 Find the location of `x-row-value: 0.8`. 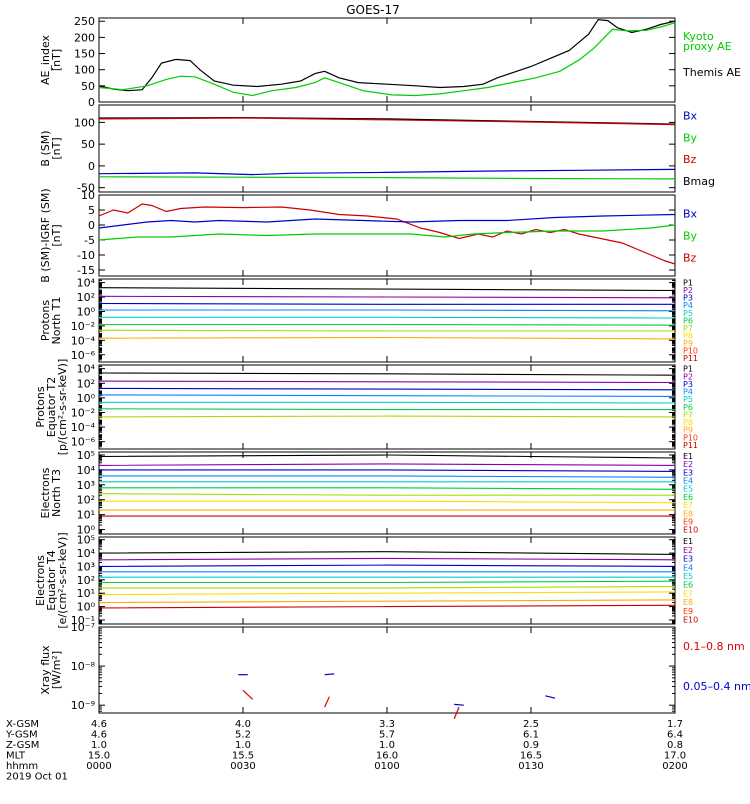

x-row-value: 0.8 is located at coordinates (675, 745).